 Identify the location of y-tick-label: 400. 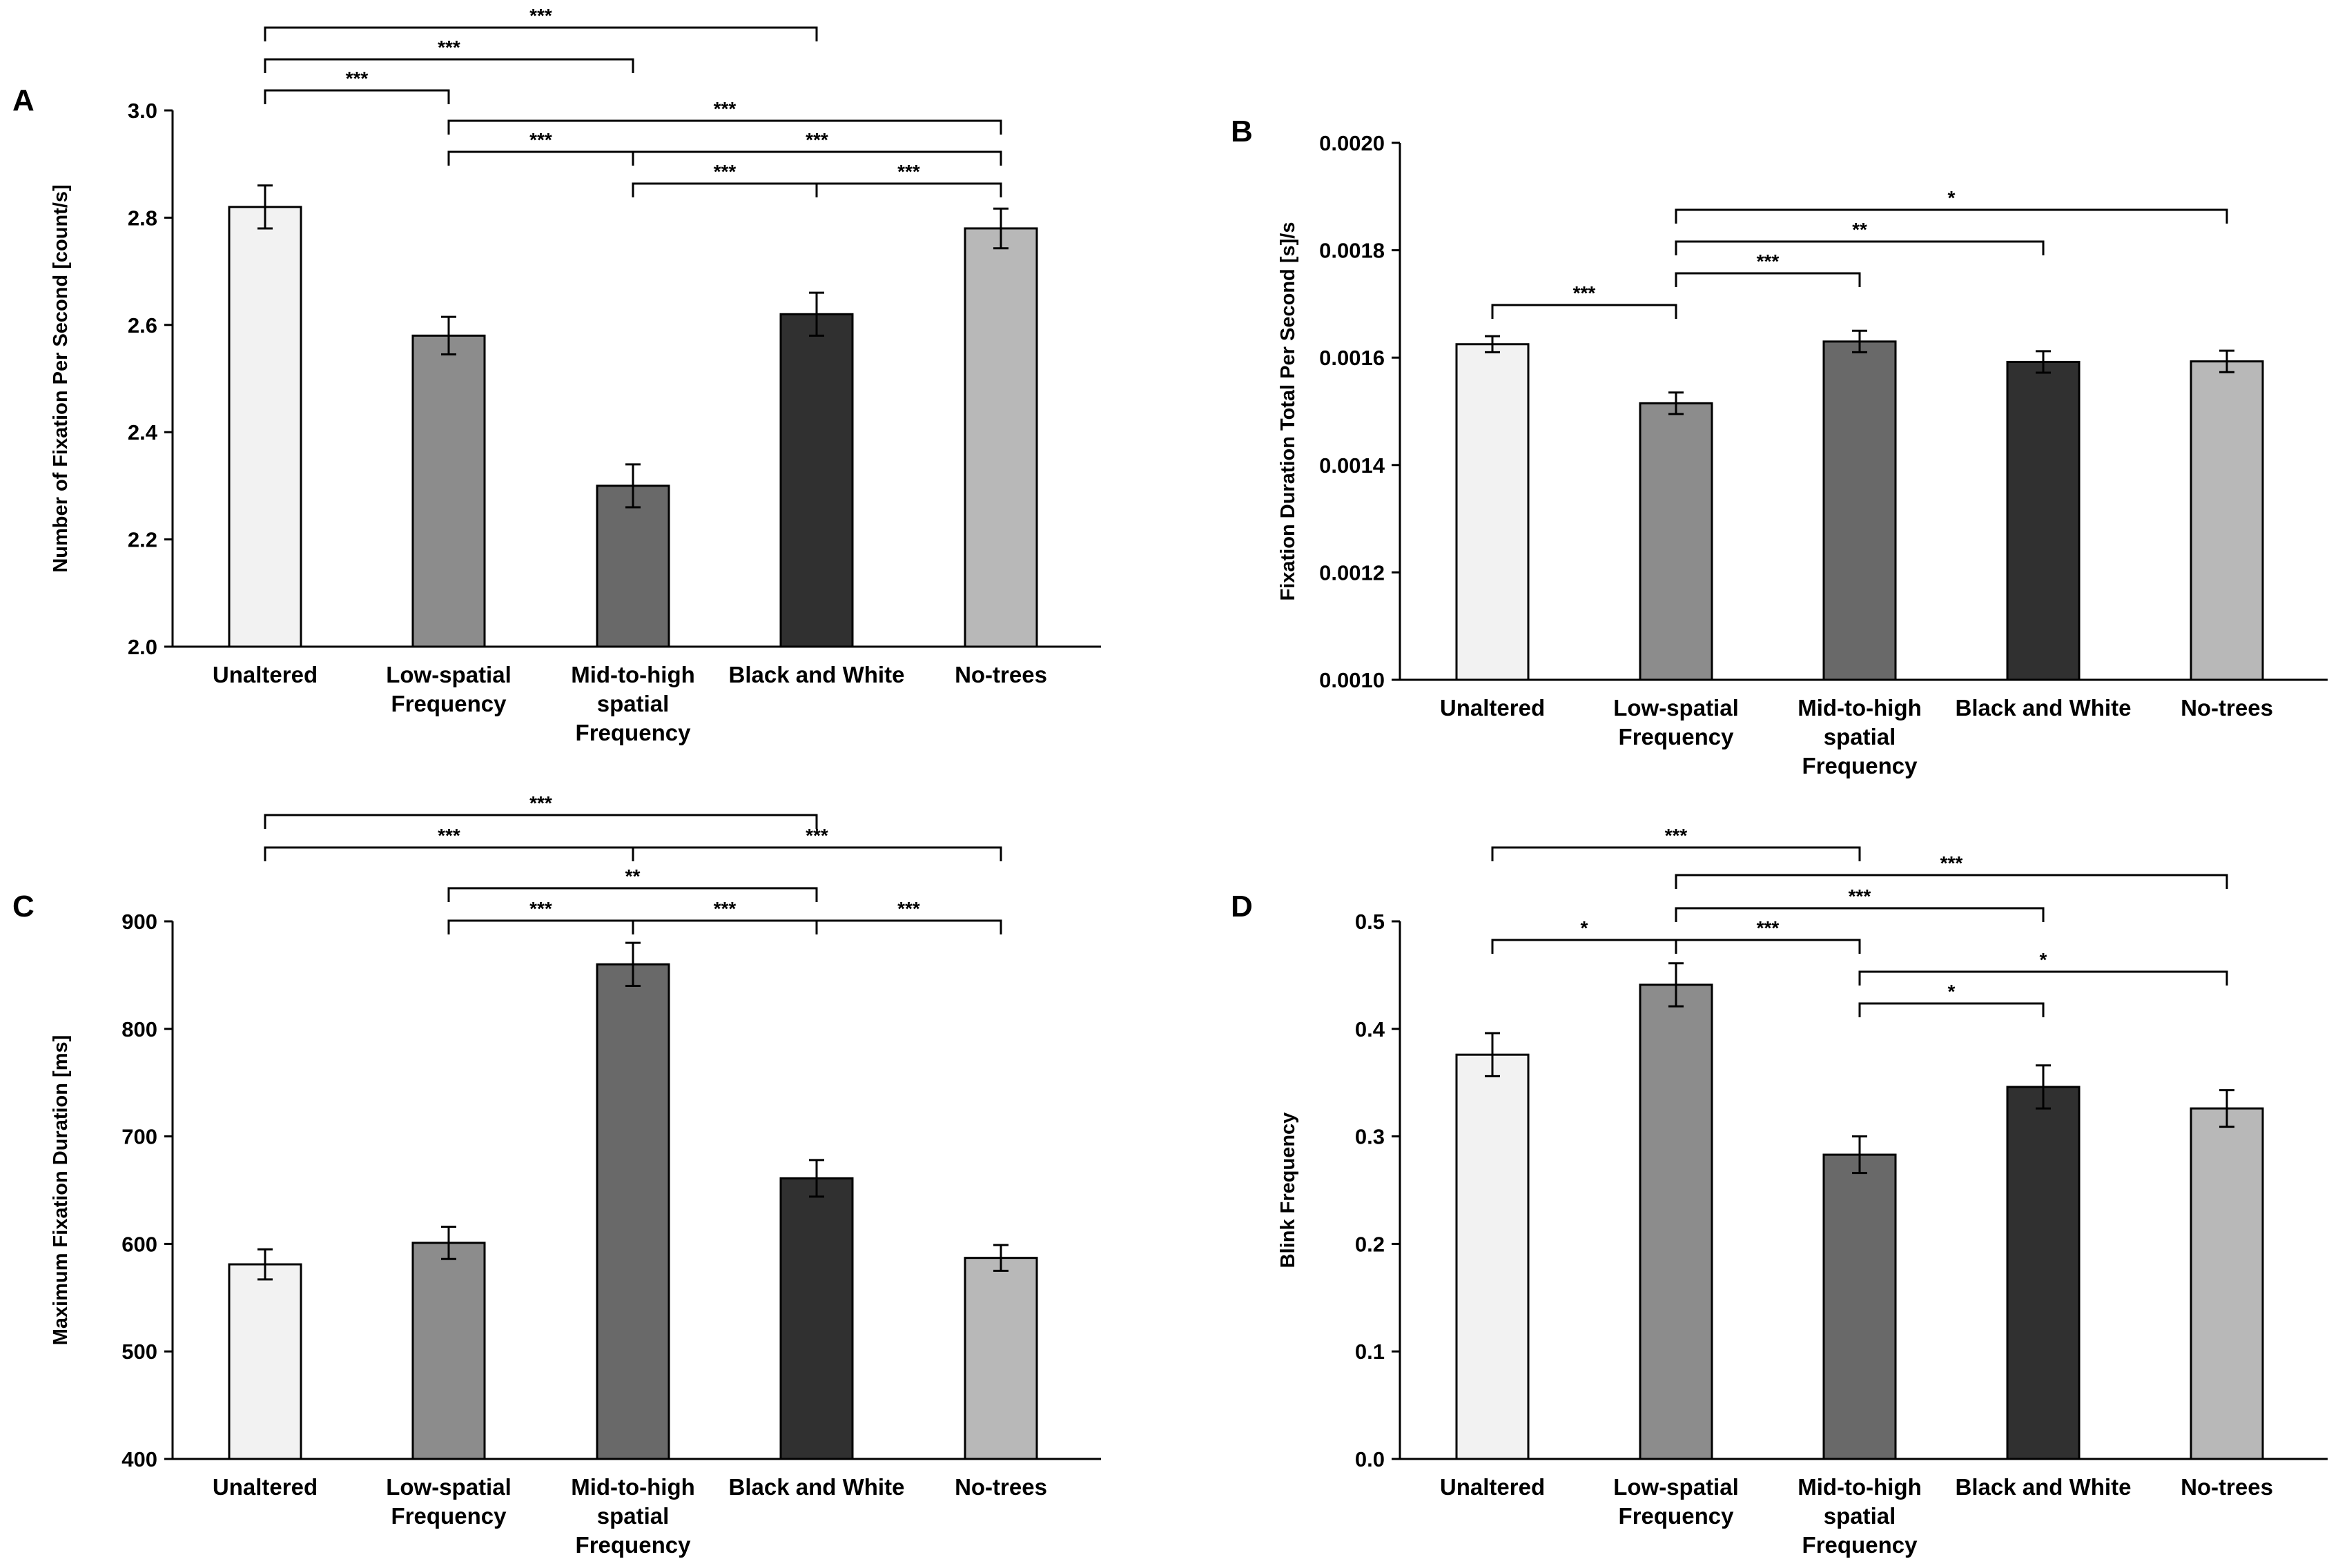
(139, 1459).